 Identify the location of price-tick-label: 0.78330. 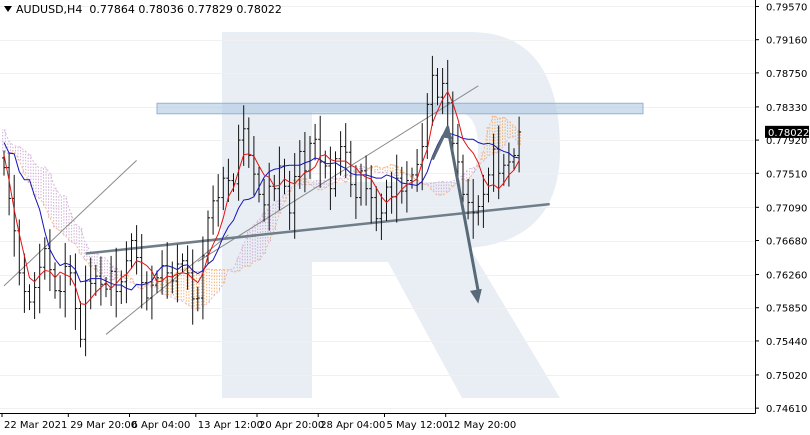
(786, 108).